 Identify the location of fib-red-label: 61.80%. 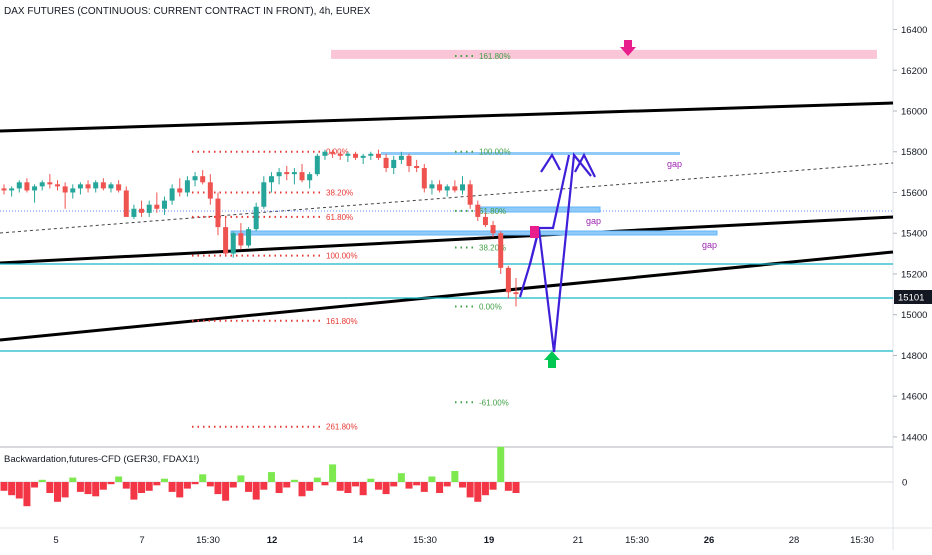
(339, 217).